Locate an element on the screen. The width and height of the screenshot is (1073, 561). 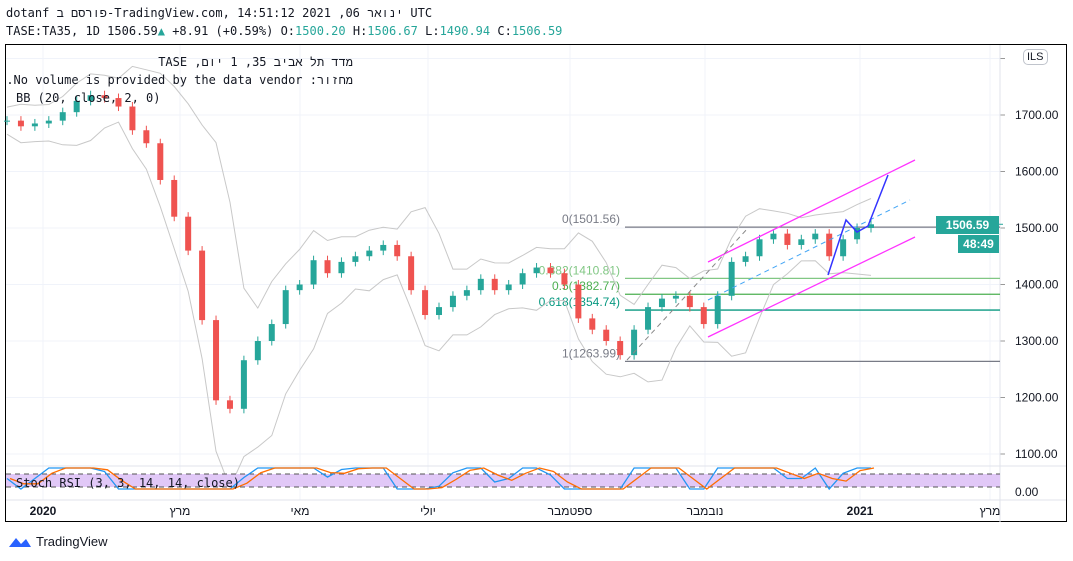
fib-trend-line is located at coordinates (687, 294).